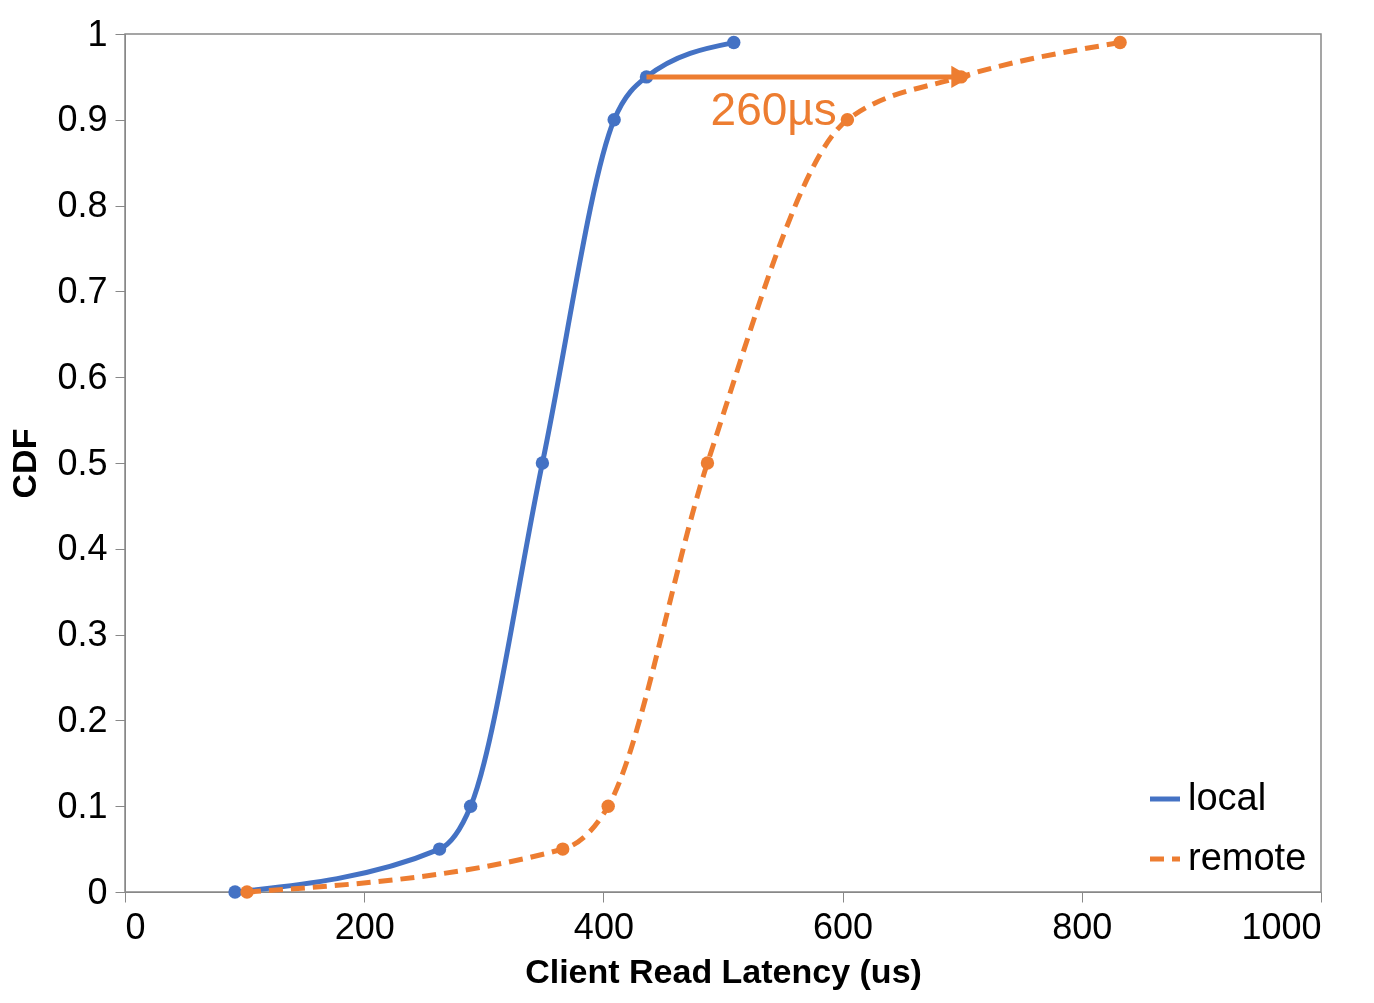 Image resolution: width=1374 pixels, height=1003 pixels. Describe the element at coordinates (82, 205) in the screenshot. I see `y-tick-label: 0.8` at that location.